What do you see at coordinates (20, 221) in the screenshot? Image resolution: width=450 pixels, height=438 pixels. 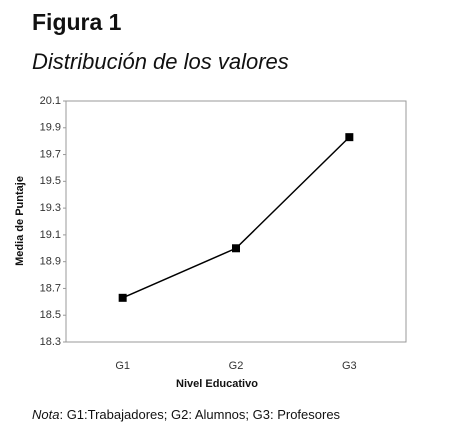 I see `y-axis-label: Media de Puntaje` at bounding box center [20, 221].